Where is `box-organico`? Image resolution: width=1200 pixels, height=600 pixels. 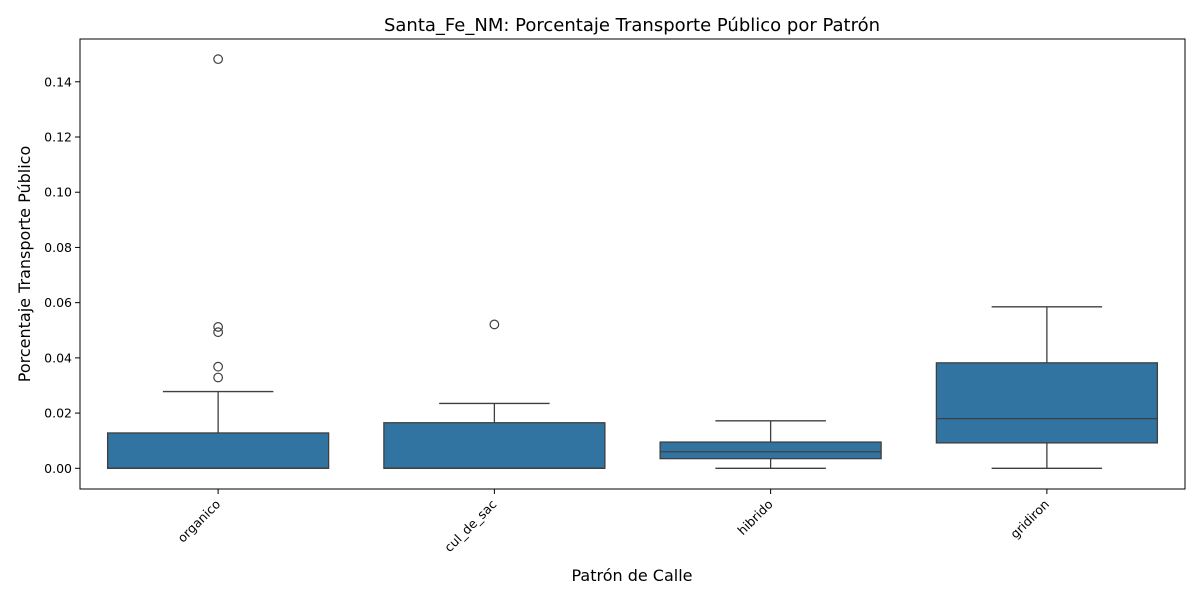
box-organico is located at coordinates (218, 450).